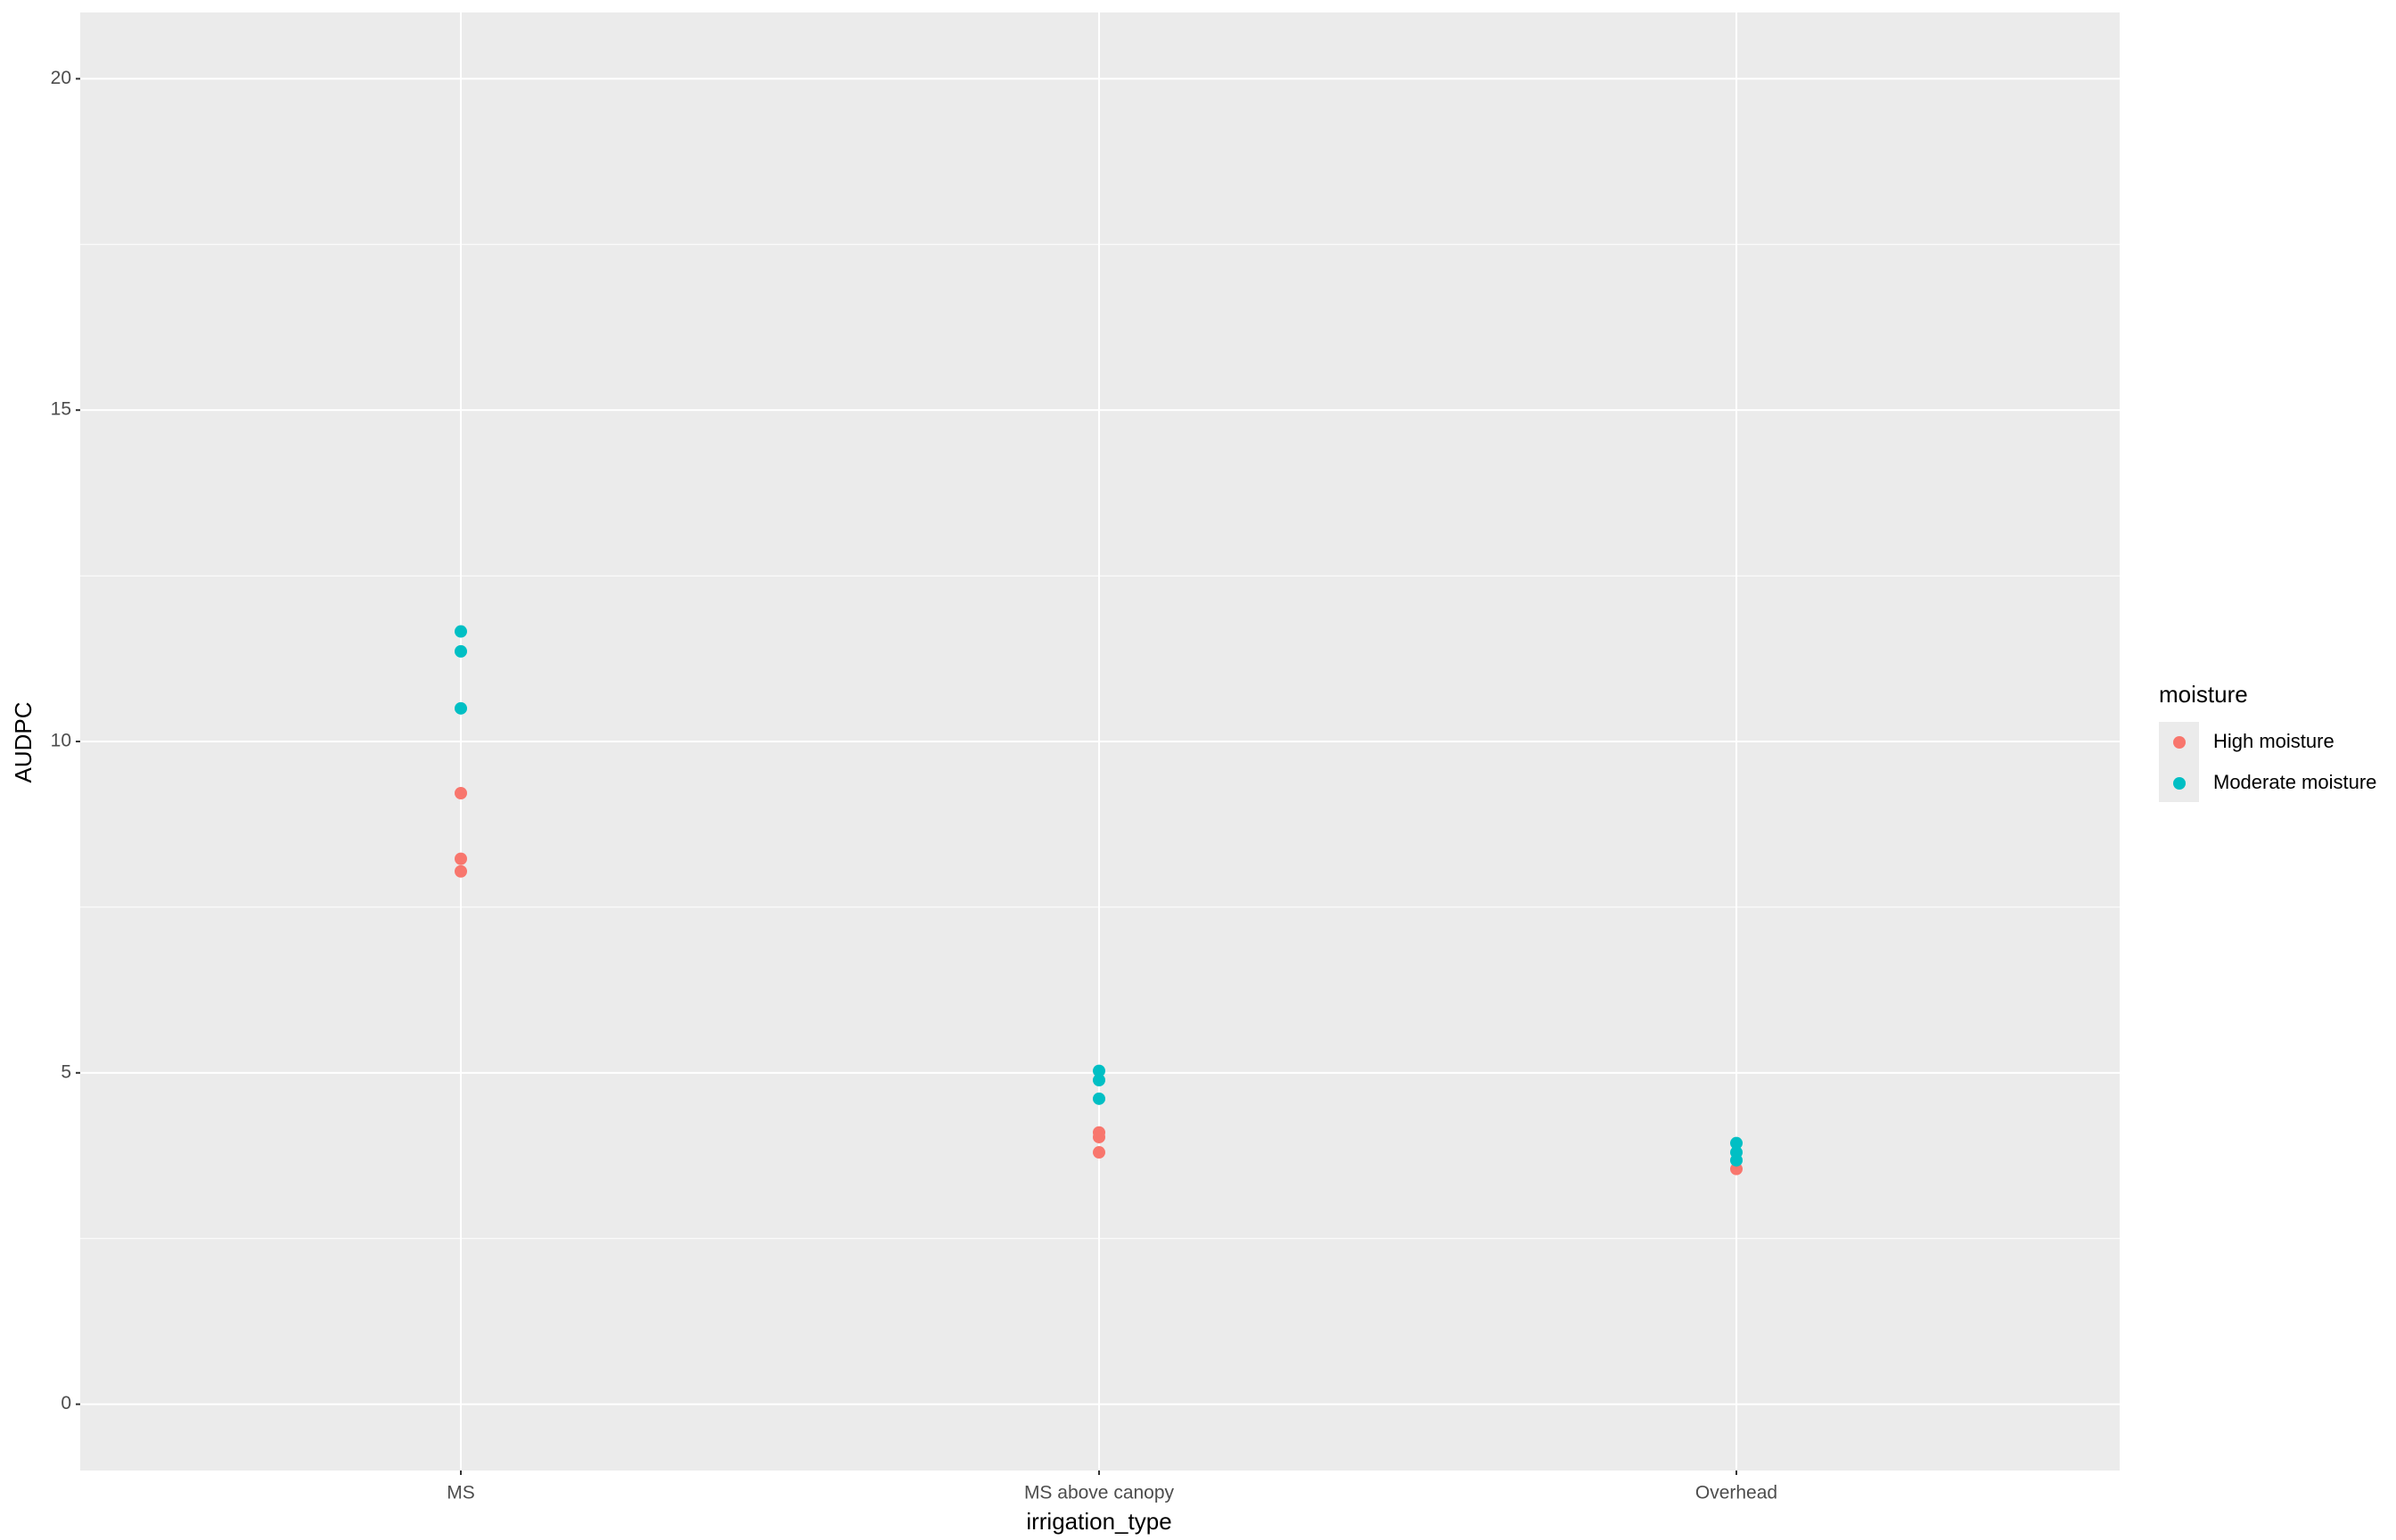 The image size is (2396, 1540). What do you see at coordinates (1099, 1493) in the screenshot?
I see `x-tick-label: MS above canopy` at bounding box center [1099, 1493].